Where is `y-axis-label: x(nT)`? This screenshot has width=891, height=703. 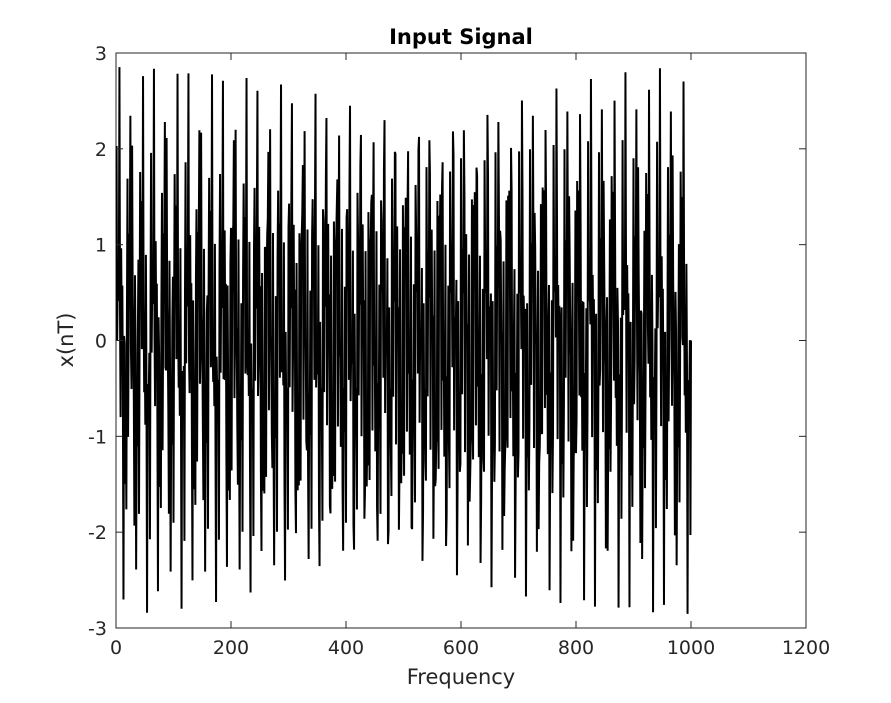 y-axis-label: x(nT) is located at coordinates (66, 340).